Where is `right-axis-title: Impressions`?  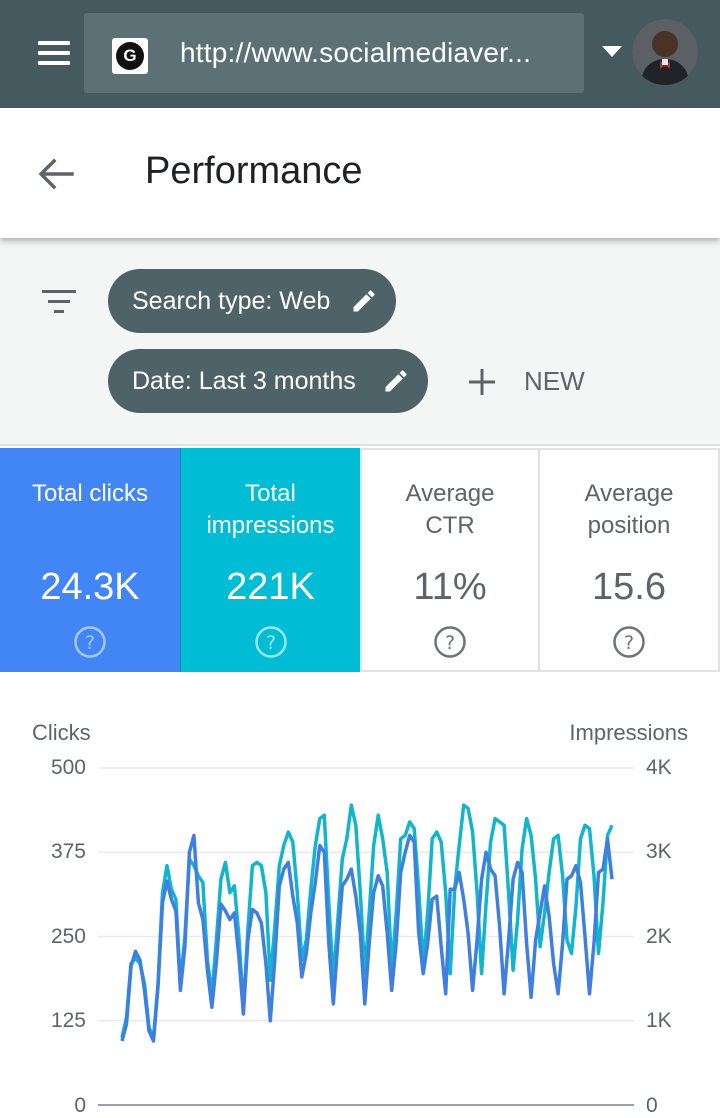
right-axis-title: Impressions is located at coordinates (628, 732).